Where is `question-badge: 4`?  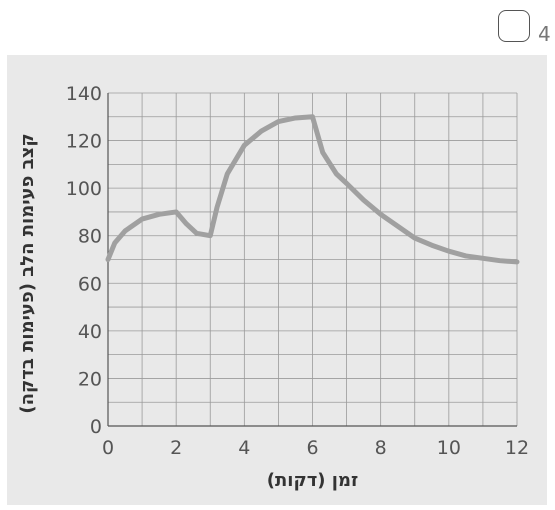
question-badge: 4 is located at coordinates (526, 28).